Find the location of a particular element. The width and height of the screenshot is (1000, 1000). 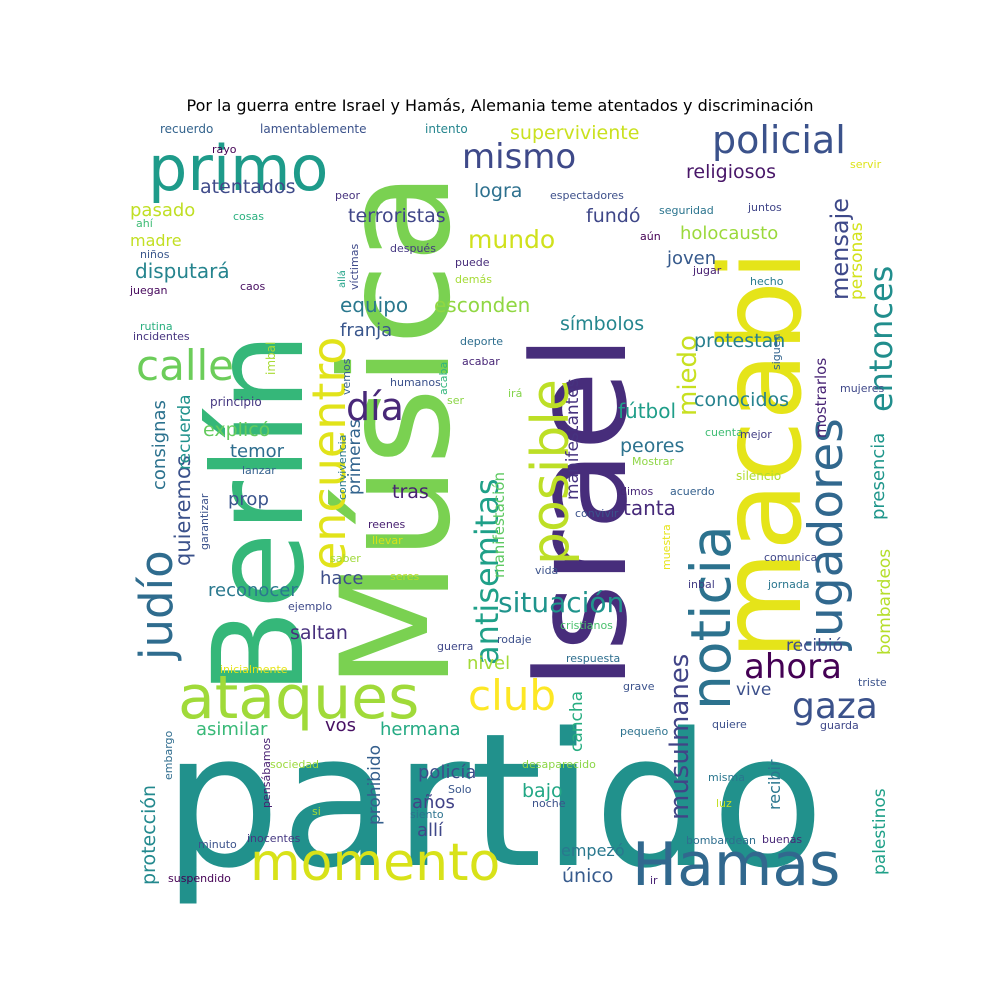

cloud-word: policía is located at coordinates (447, 772).